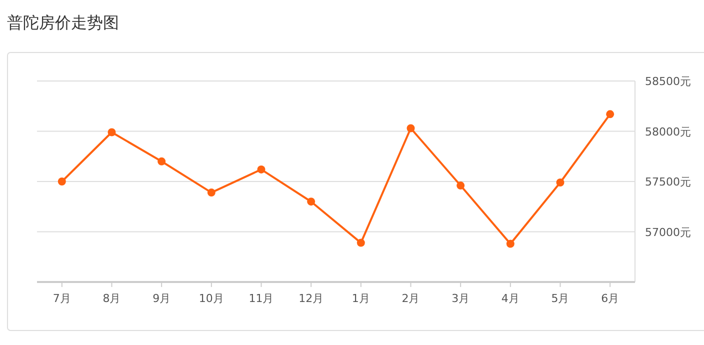  I want to click on x-tick-label: 1月, so click(361, 298).